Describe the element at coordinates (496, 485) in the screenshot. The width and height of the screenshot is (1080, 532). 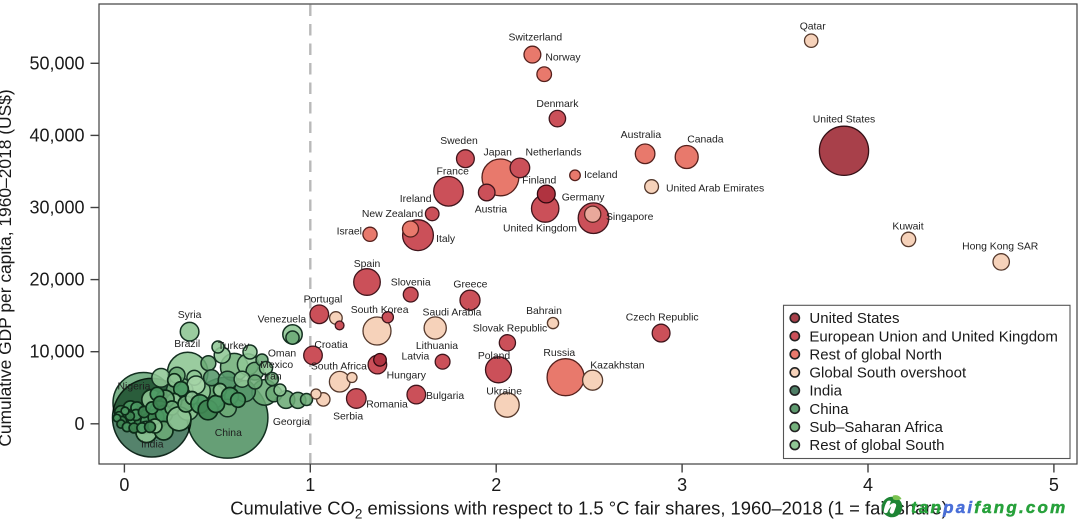
I see `svg-text: 2` at that location.